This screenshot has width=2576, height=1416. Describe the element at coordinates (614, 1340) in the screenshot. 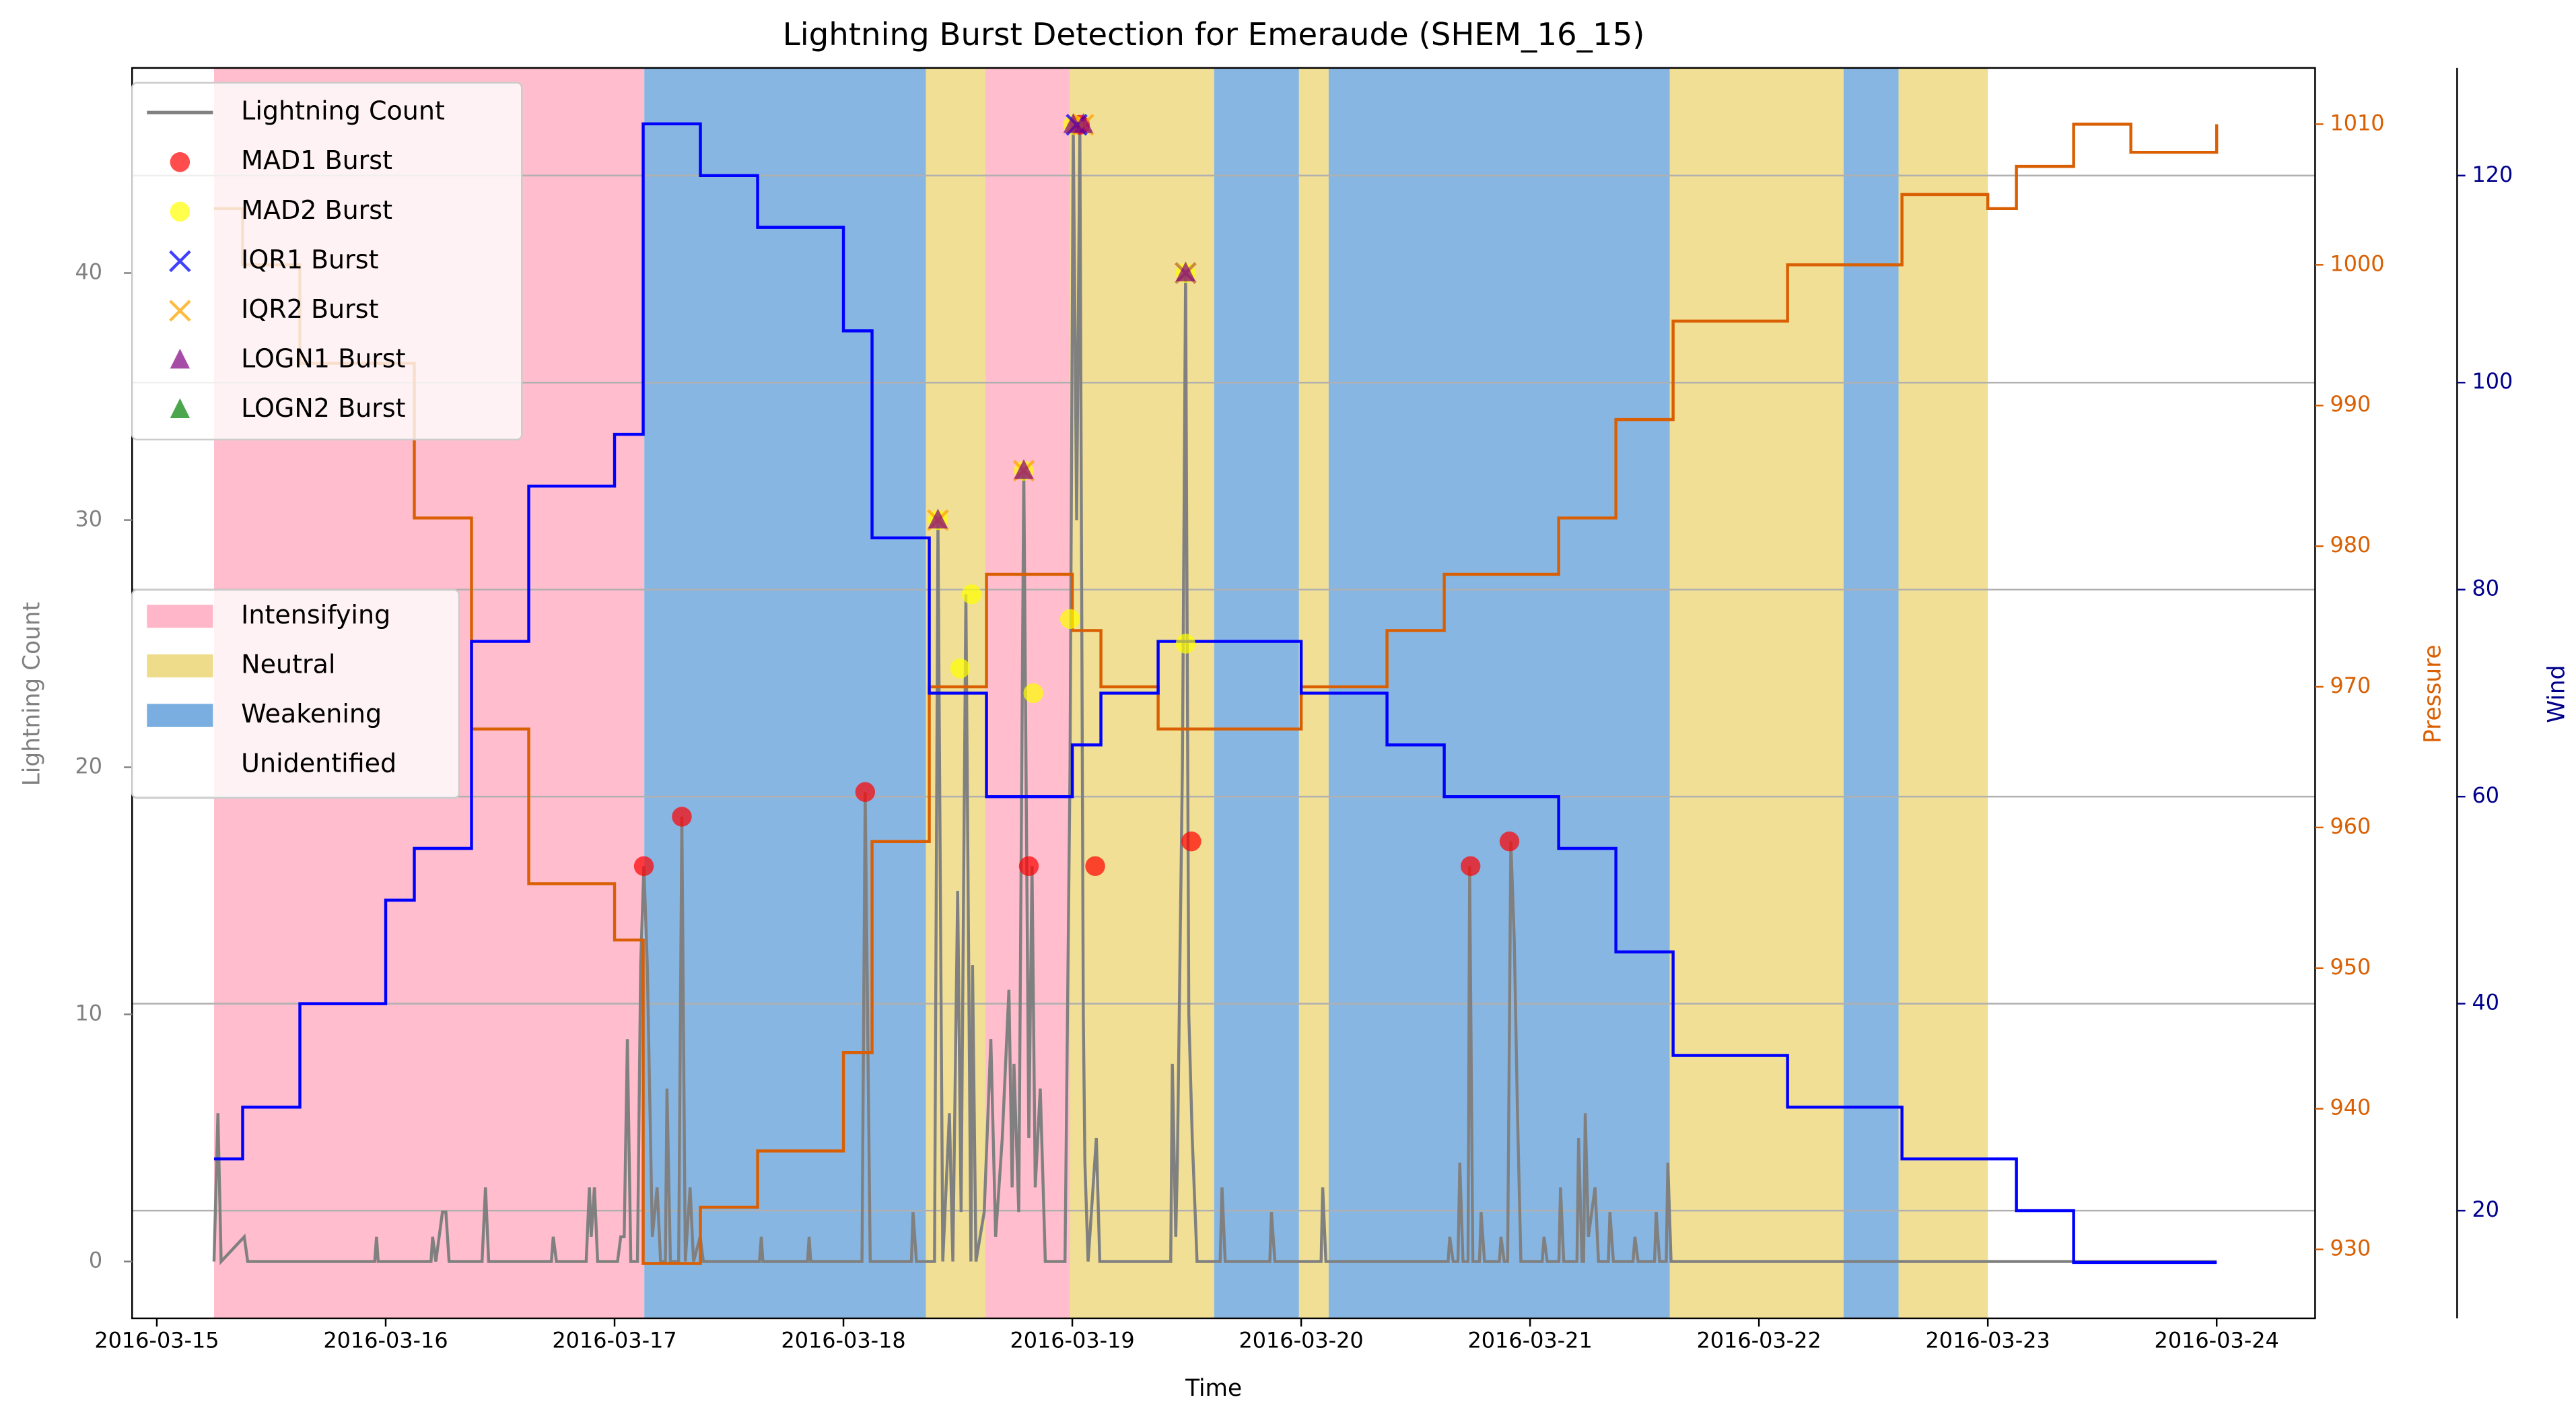

I see `x-tick-label: 2016-03-17` at that location.